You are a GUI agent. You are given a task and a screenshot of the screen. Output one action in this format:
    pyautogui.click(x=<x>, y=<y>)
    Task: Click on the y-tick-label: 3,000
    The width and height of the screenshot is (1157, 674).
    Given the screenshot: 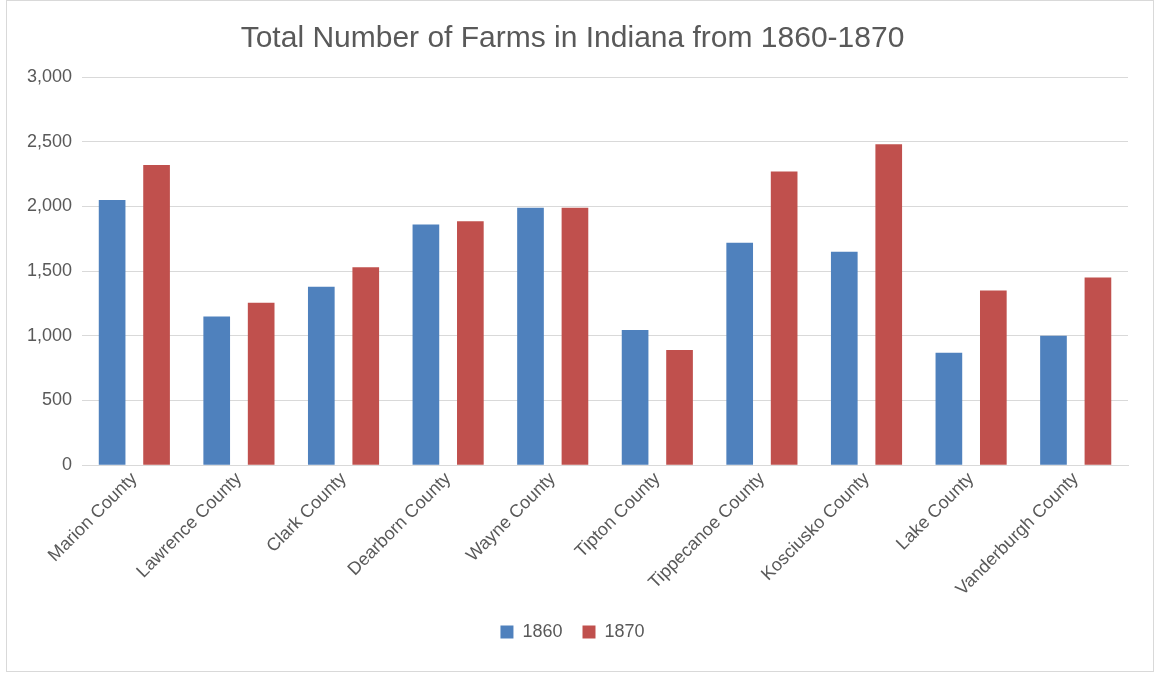 What is the action you would take?
    pyautogui.click(x=50, y=75)
    